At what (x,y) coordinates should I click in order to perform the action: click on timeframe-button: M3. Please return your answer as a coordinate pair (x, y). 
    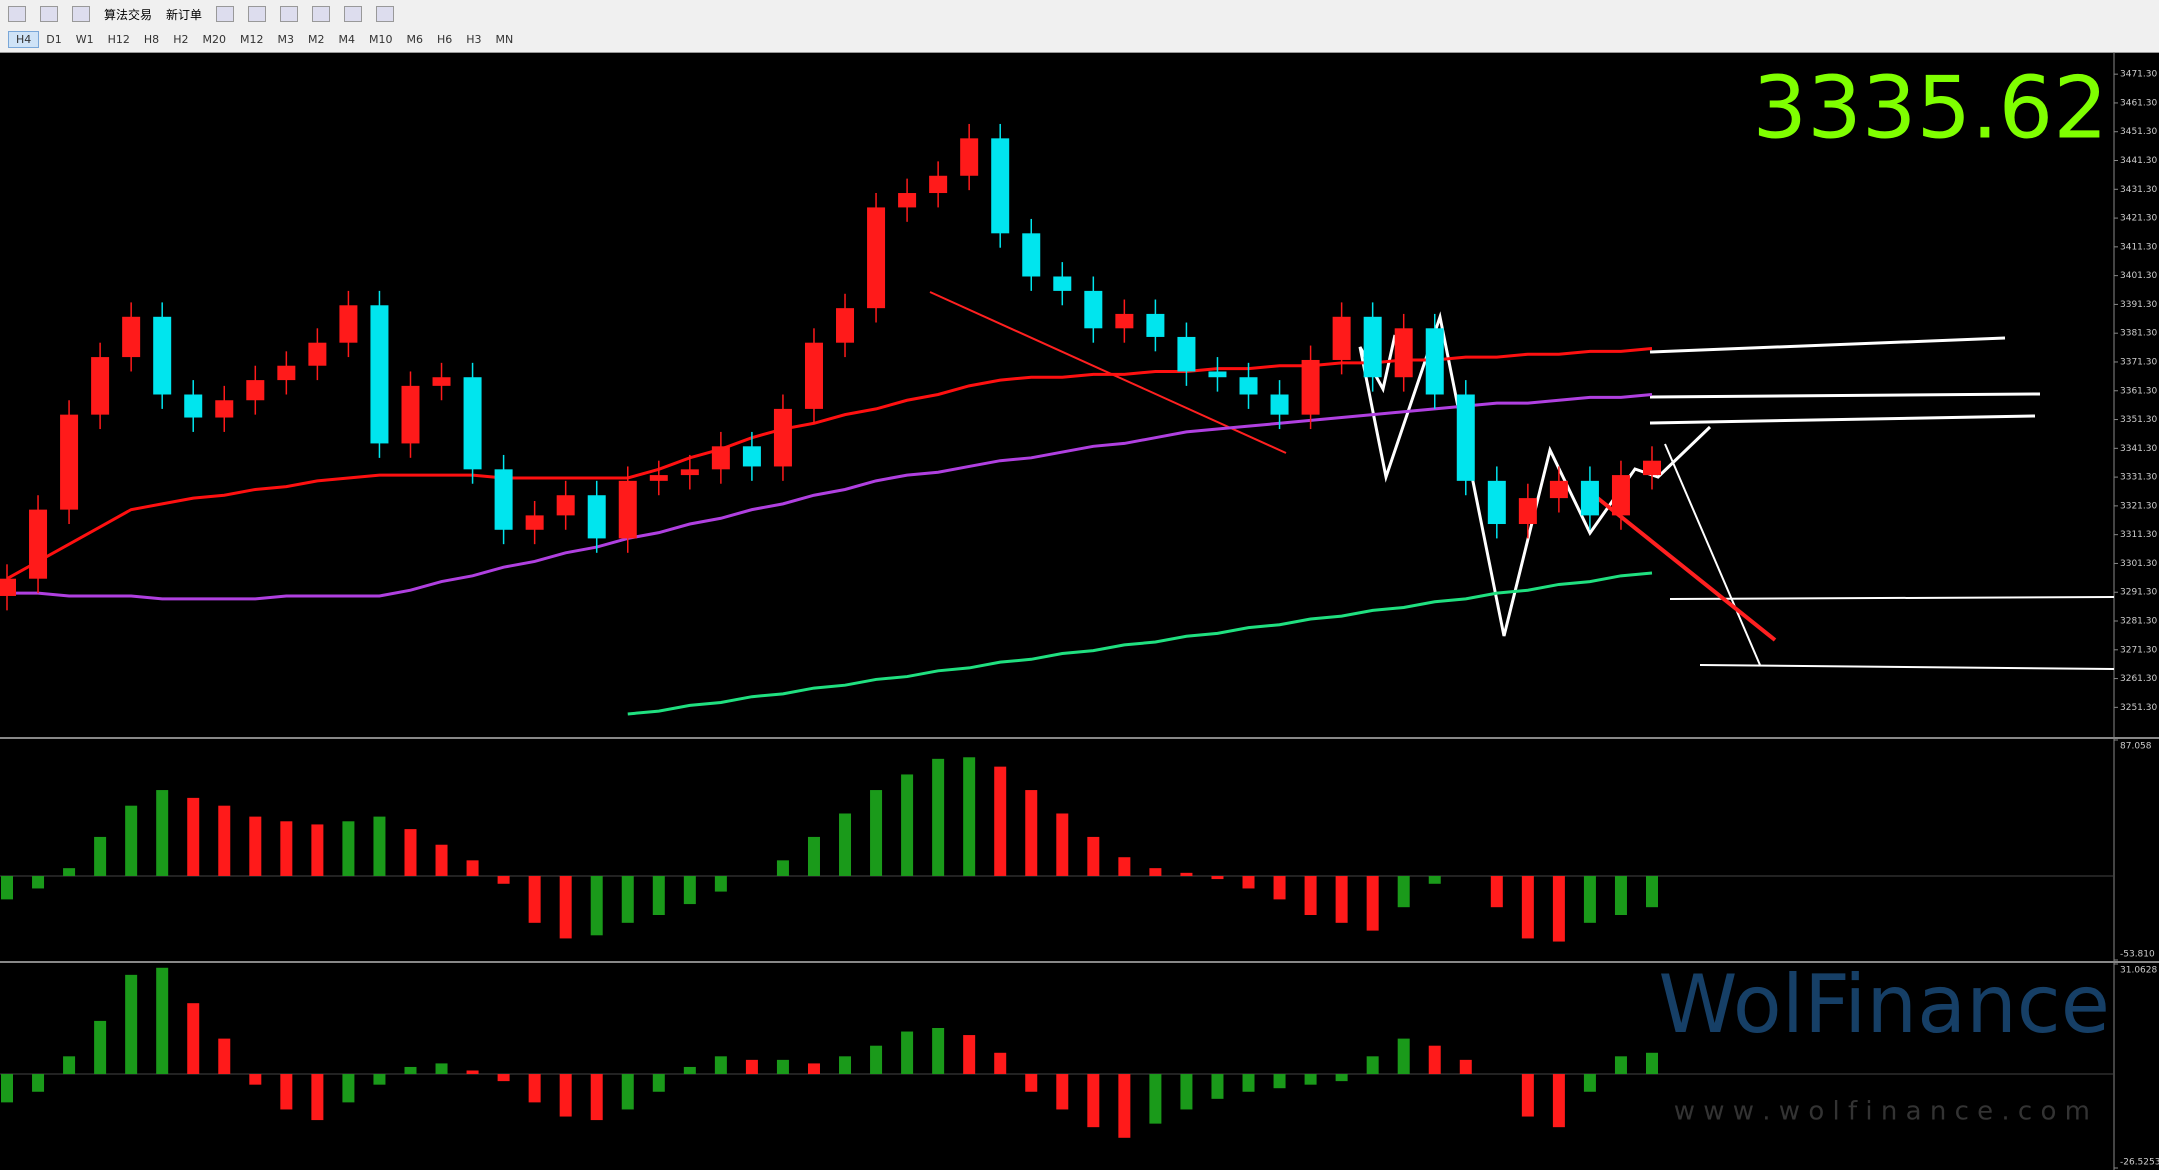
    Looking at the image, I should click on (285, 39).